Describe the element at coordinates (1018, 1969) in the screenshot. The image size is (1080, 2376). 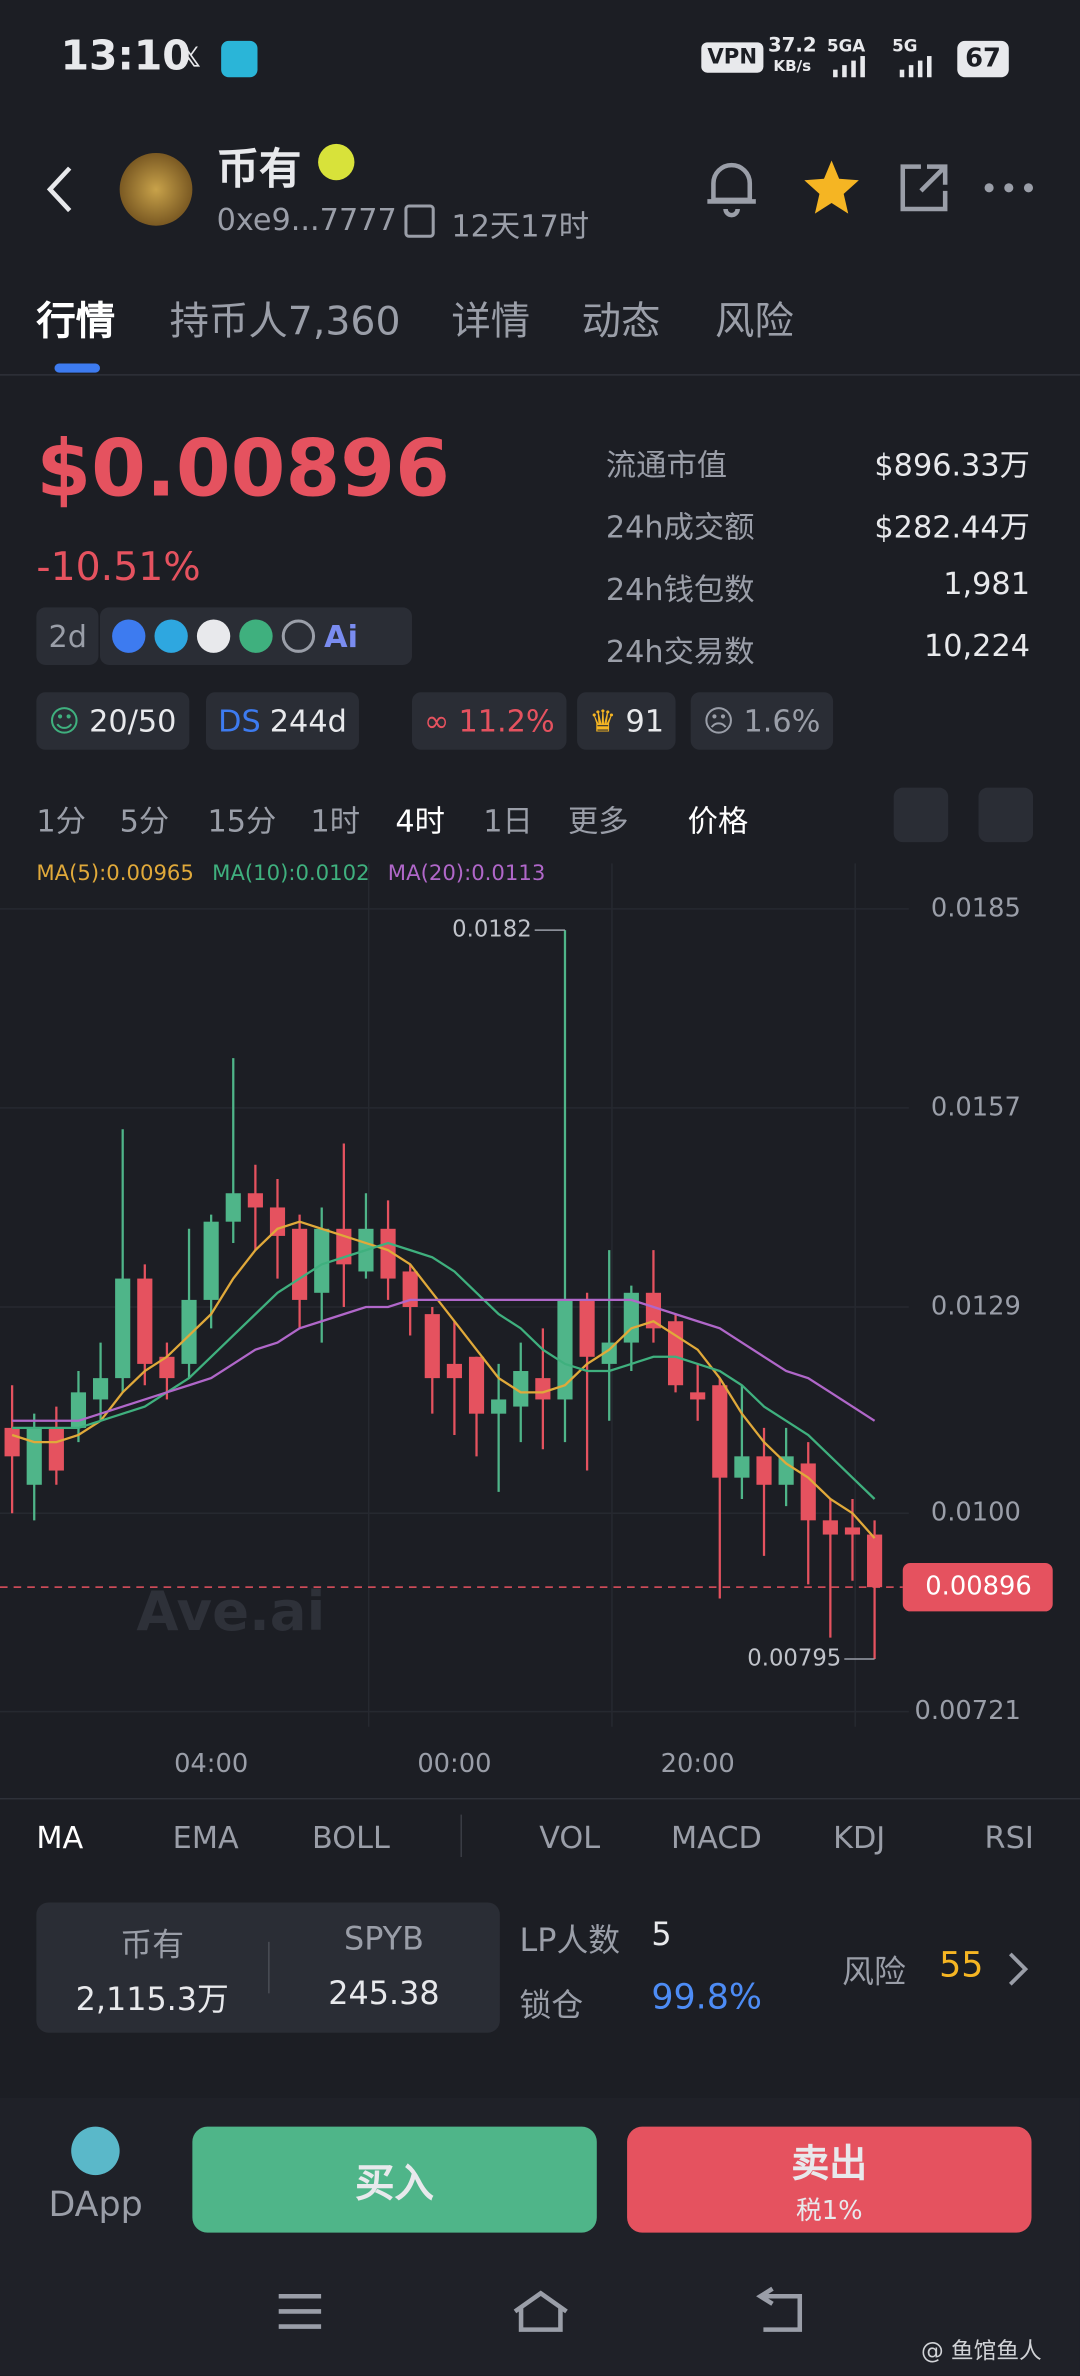
I see `chevron` at that location.